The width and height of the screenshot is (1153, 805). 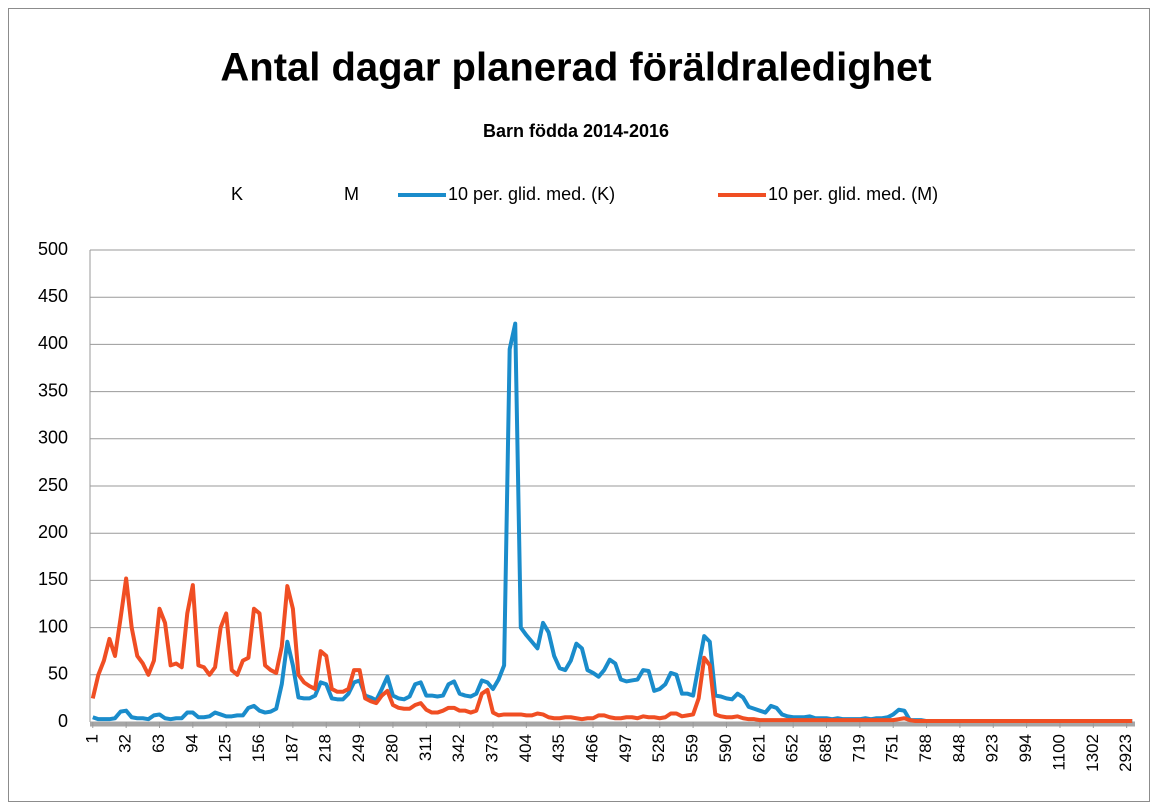 I want to click on x-tick-label: 719, so click(x=858, y=748).